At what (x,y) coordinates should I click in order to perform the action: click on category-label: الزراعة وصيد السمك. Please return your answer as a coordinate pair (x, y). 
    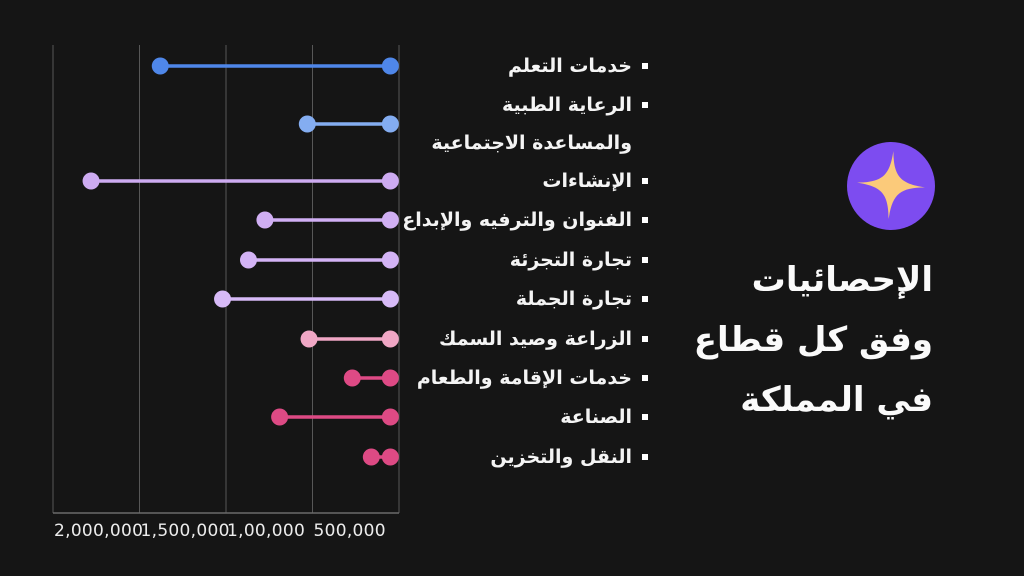
    Looking at the image, I should click on (535, 339).